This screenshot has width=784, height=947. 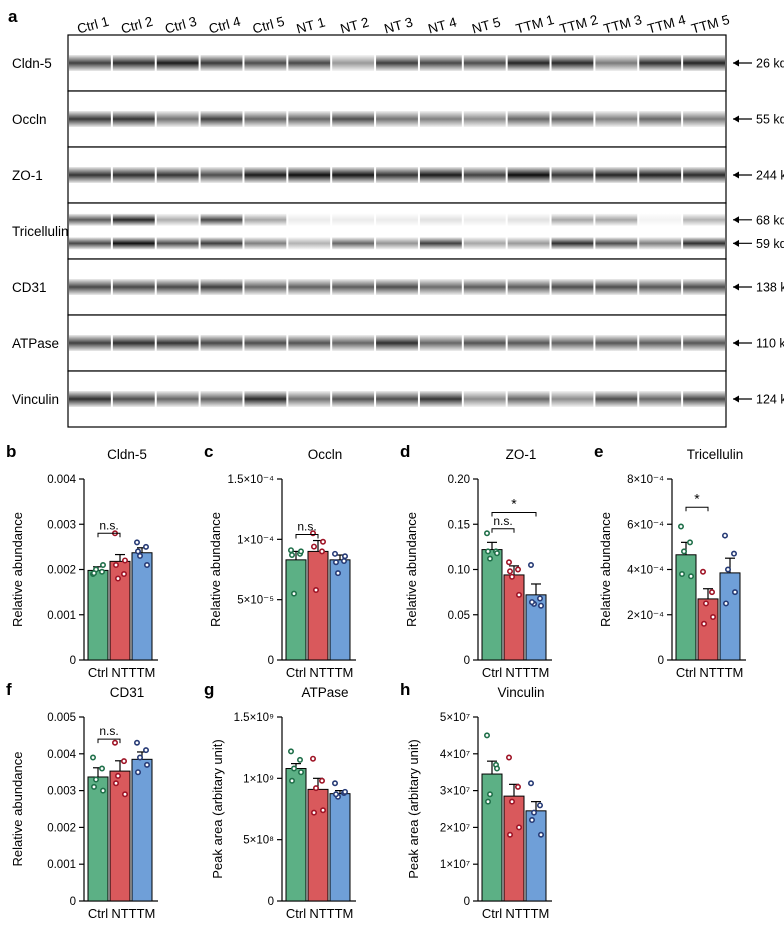 I want to click on lane-label: NT 3, so click(x=399, y=26).